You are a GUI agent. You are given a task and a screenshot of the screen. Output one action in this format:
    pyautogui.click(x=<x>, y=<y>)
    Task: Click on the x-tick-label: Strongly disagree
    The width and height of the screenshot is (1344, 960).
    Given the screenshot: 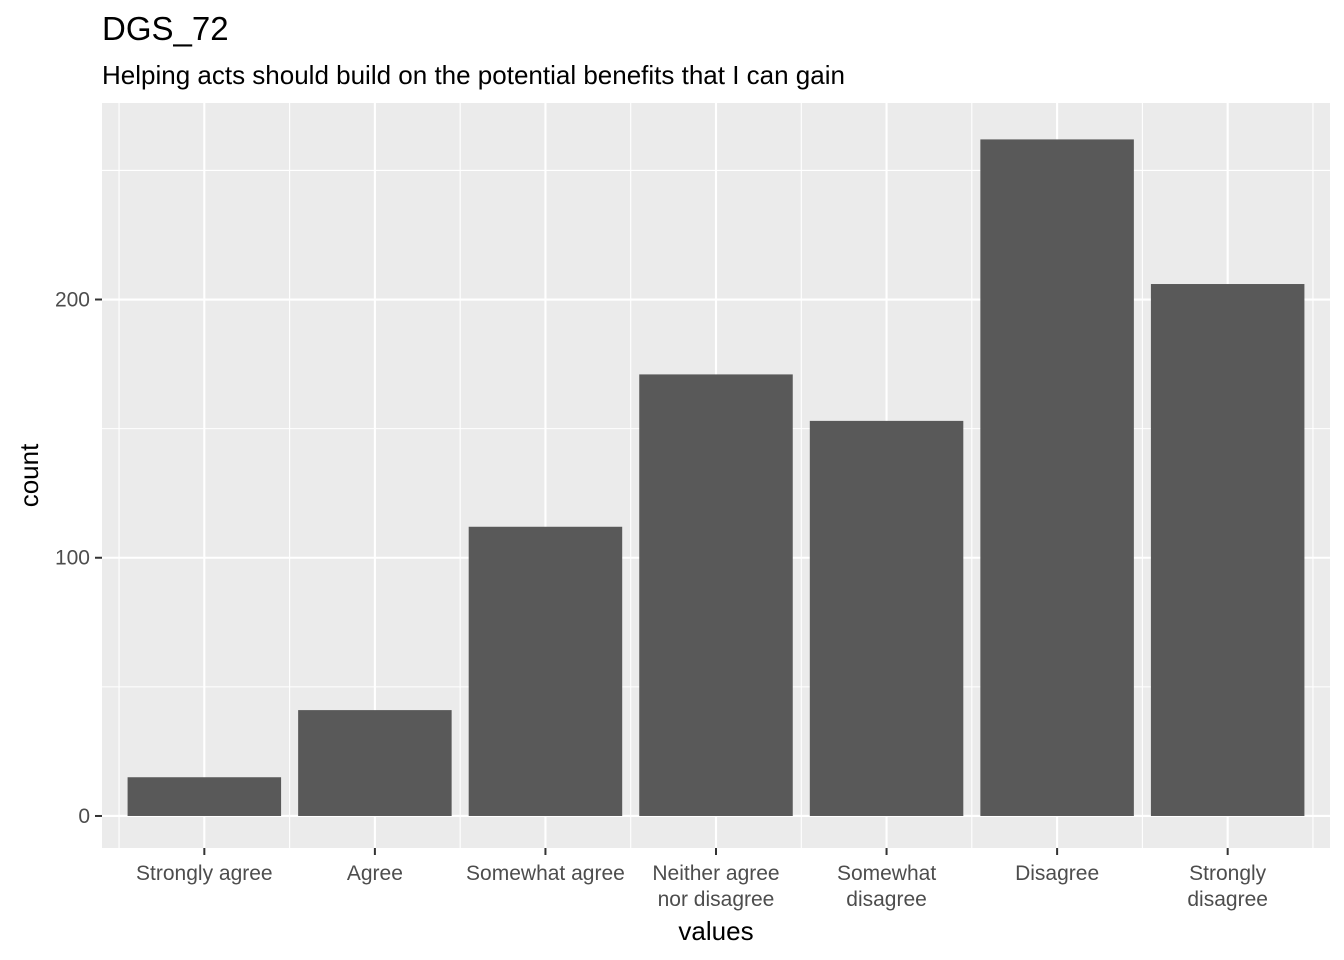 What is the action you would take?
    pyautogui.click(x=1227, y=886)
    